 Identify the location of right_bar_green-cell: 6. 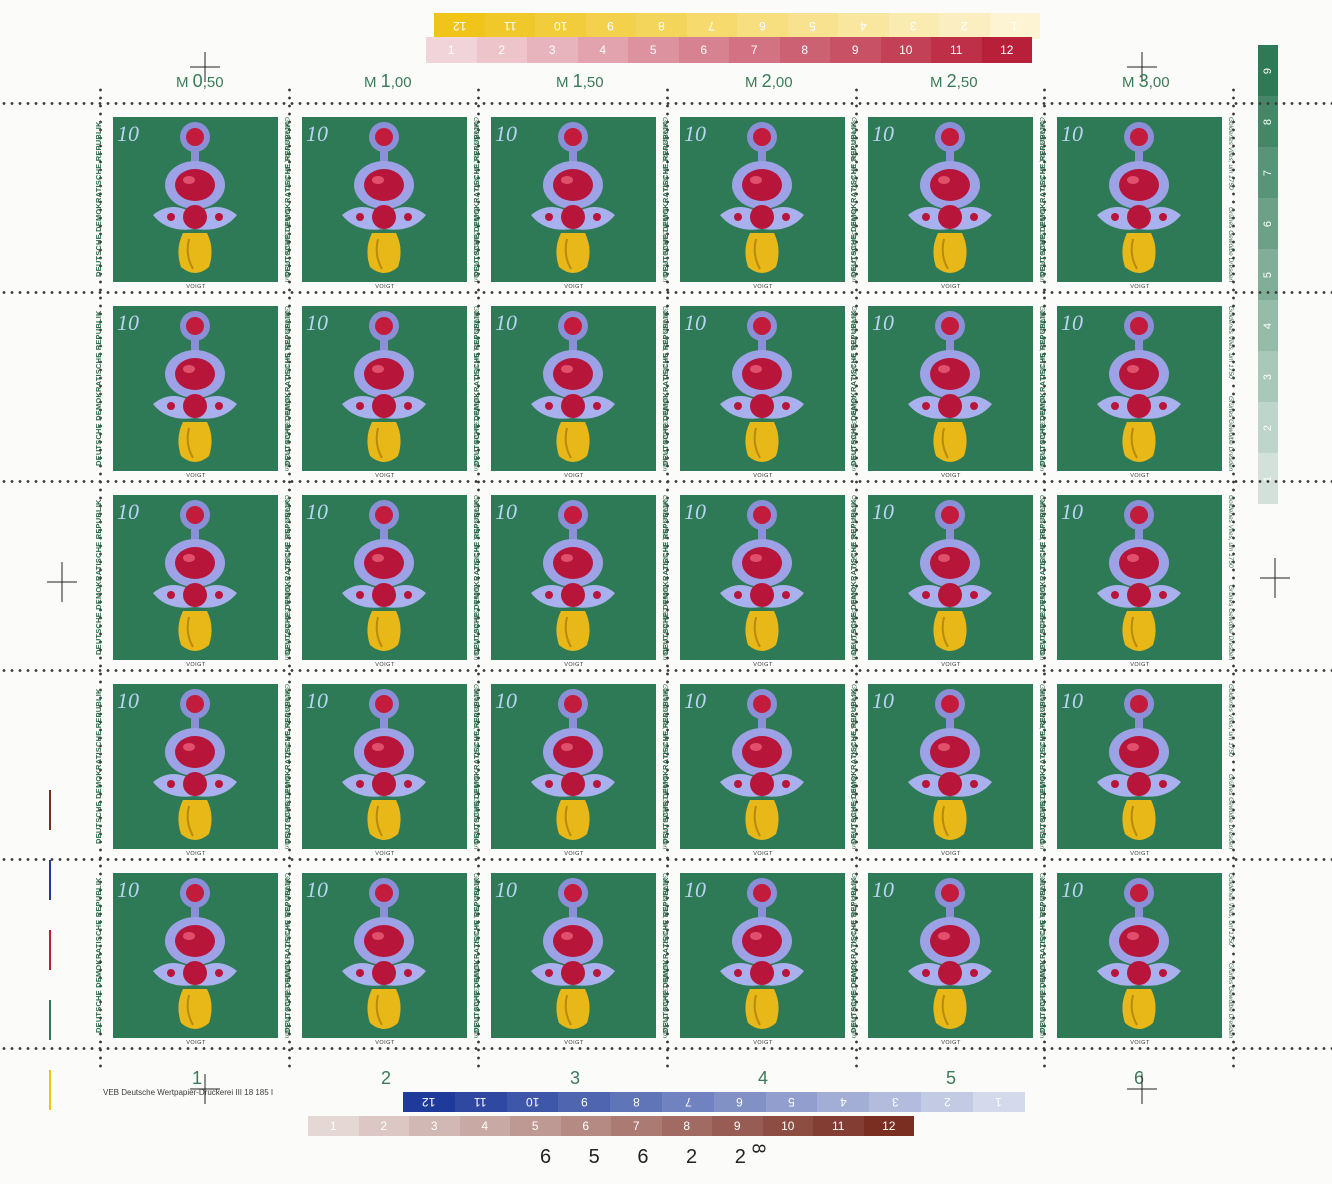
(1268, 223).